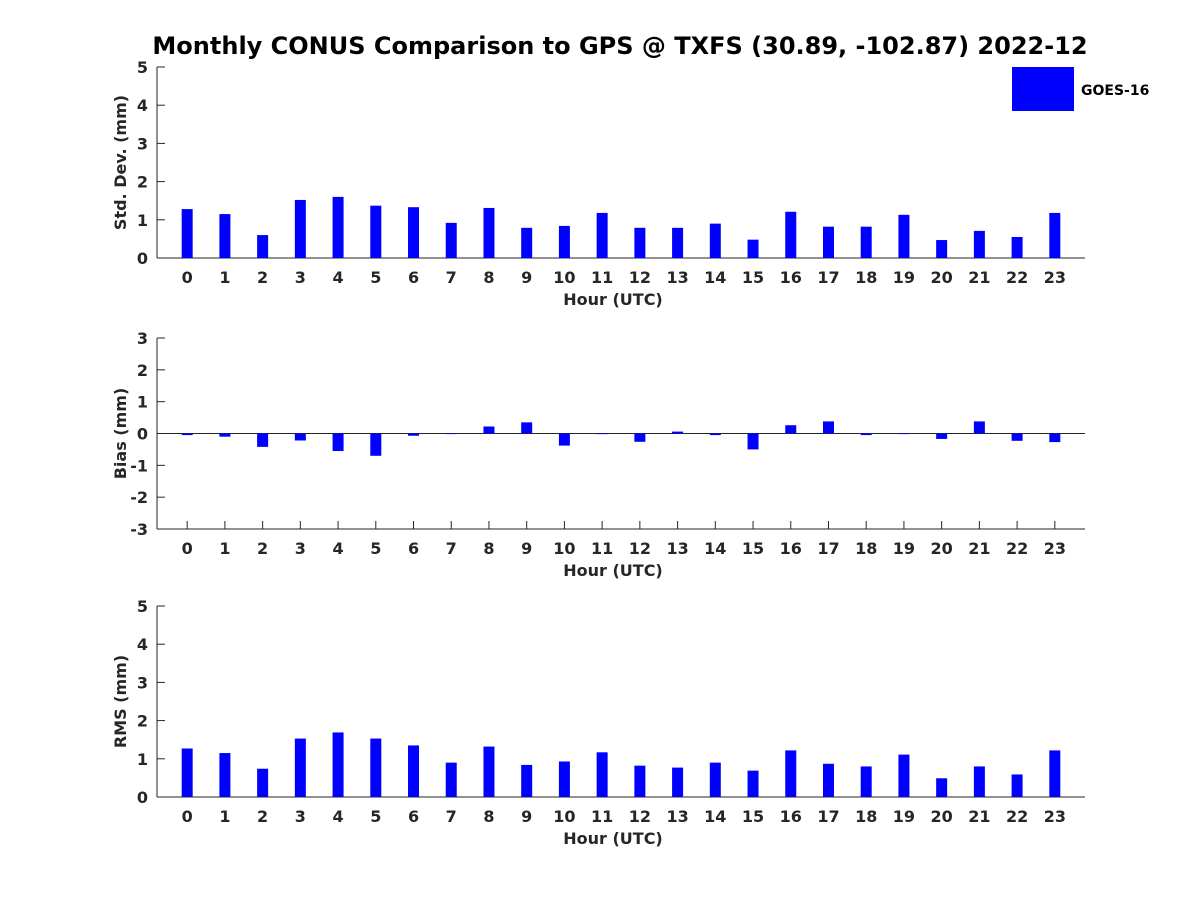 This screenshot has width=1200, height=900. I want to click on bias-x-tick-label: 6, so click(413, 548).